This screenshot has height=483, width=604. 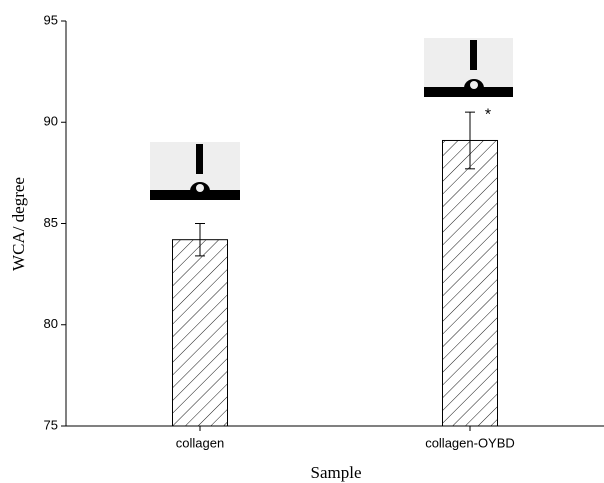 I want to click on y-tick-label: 85, so click(x=51, y=222).